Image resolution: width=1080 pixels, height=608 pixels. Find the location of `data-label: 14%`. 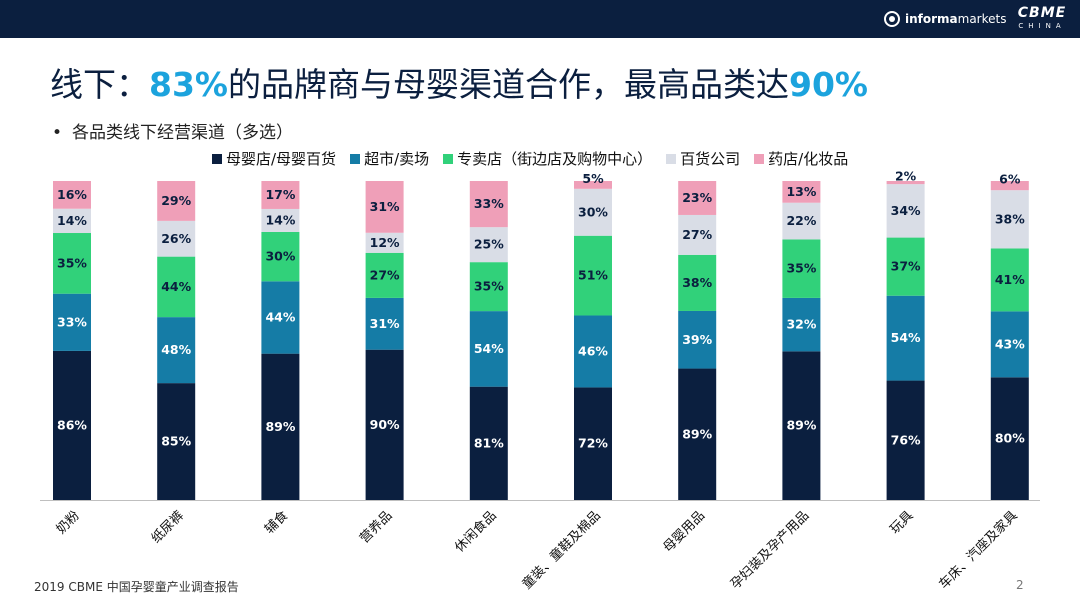

data-label: 14% is located at coordinates (72, 220).